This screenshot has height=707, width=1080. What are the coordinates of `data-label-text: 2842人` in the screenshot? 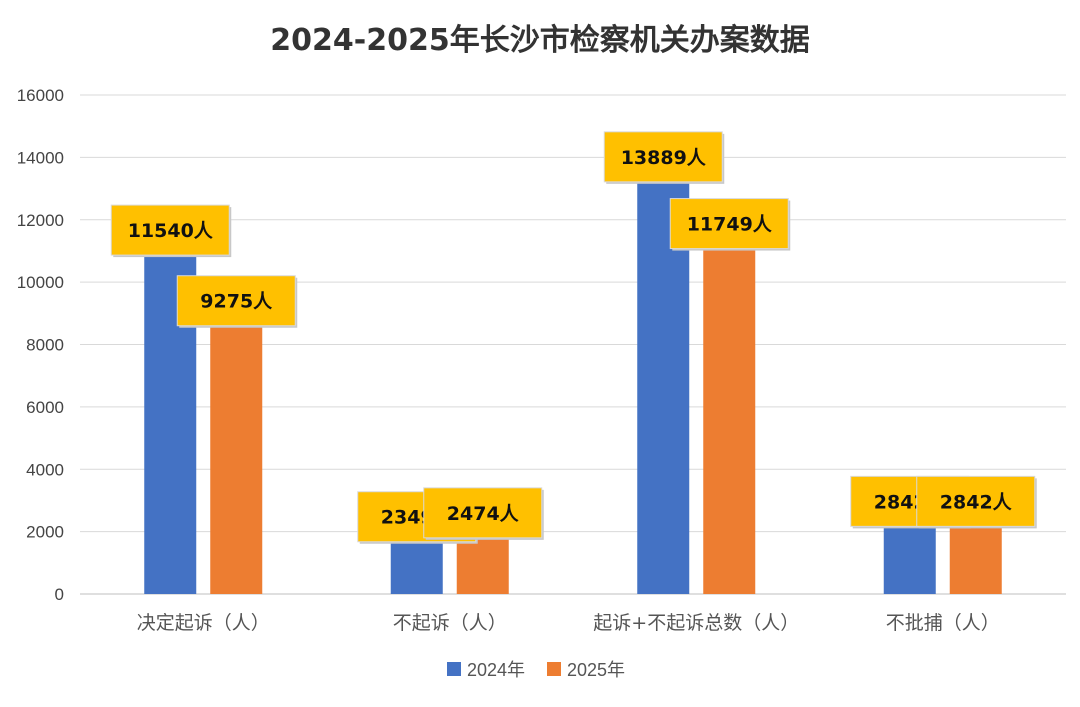 It's located at (976, 502).